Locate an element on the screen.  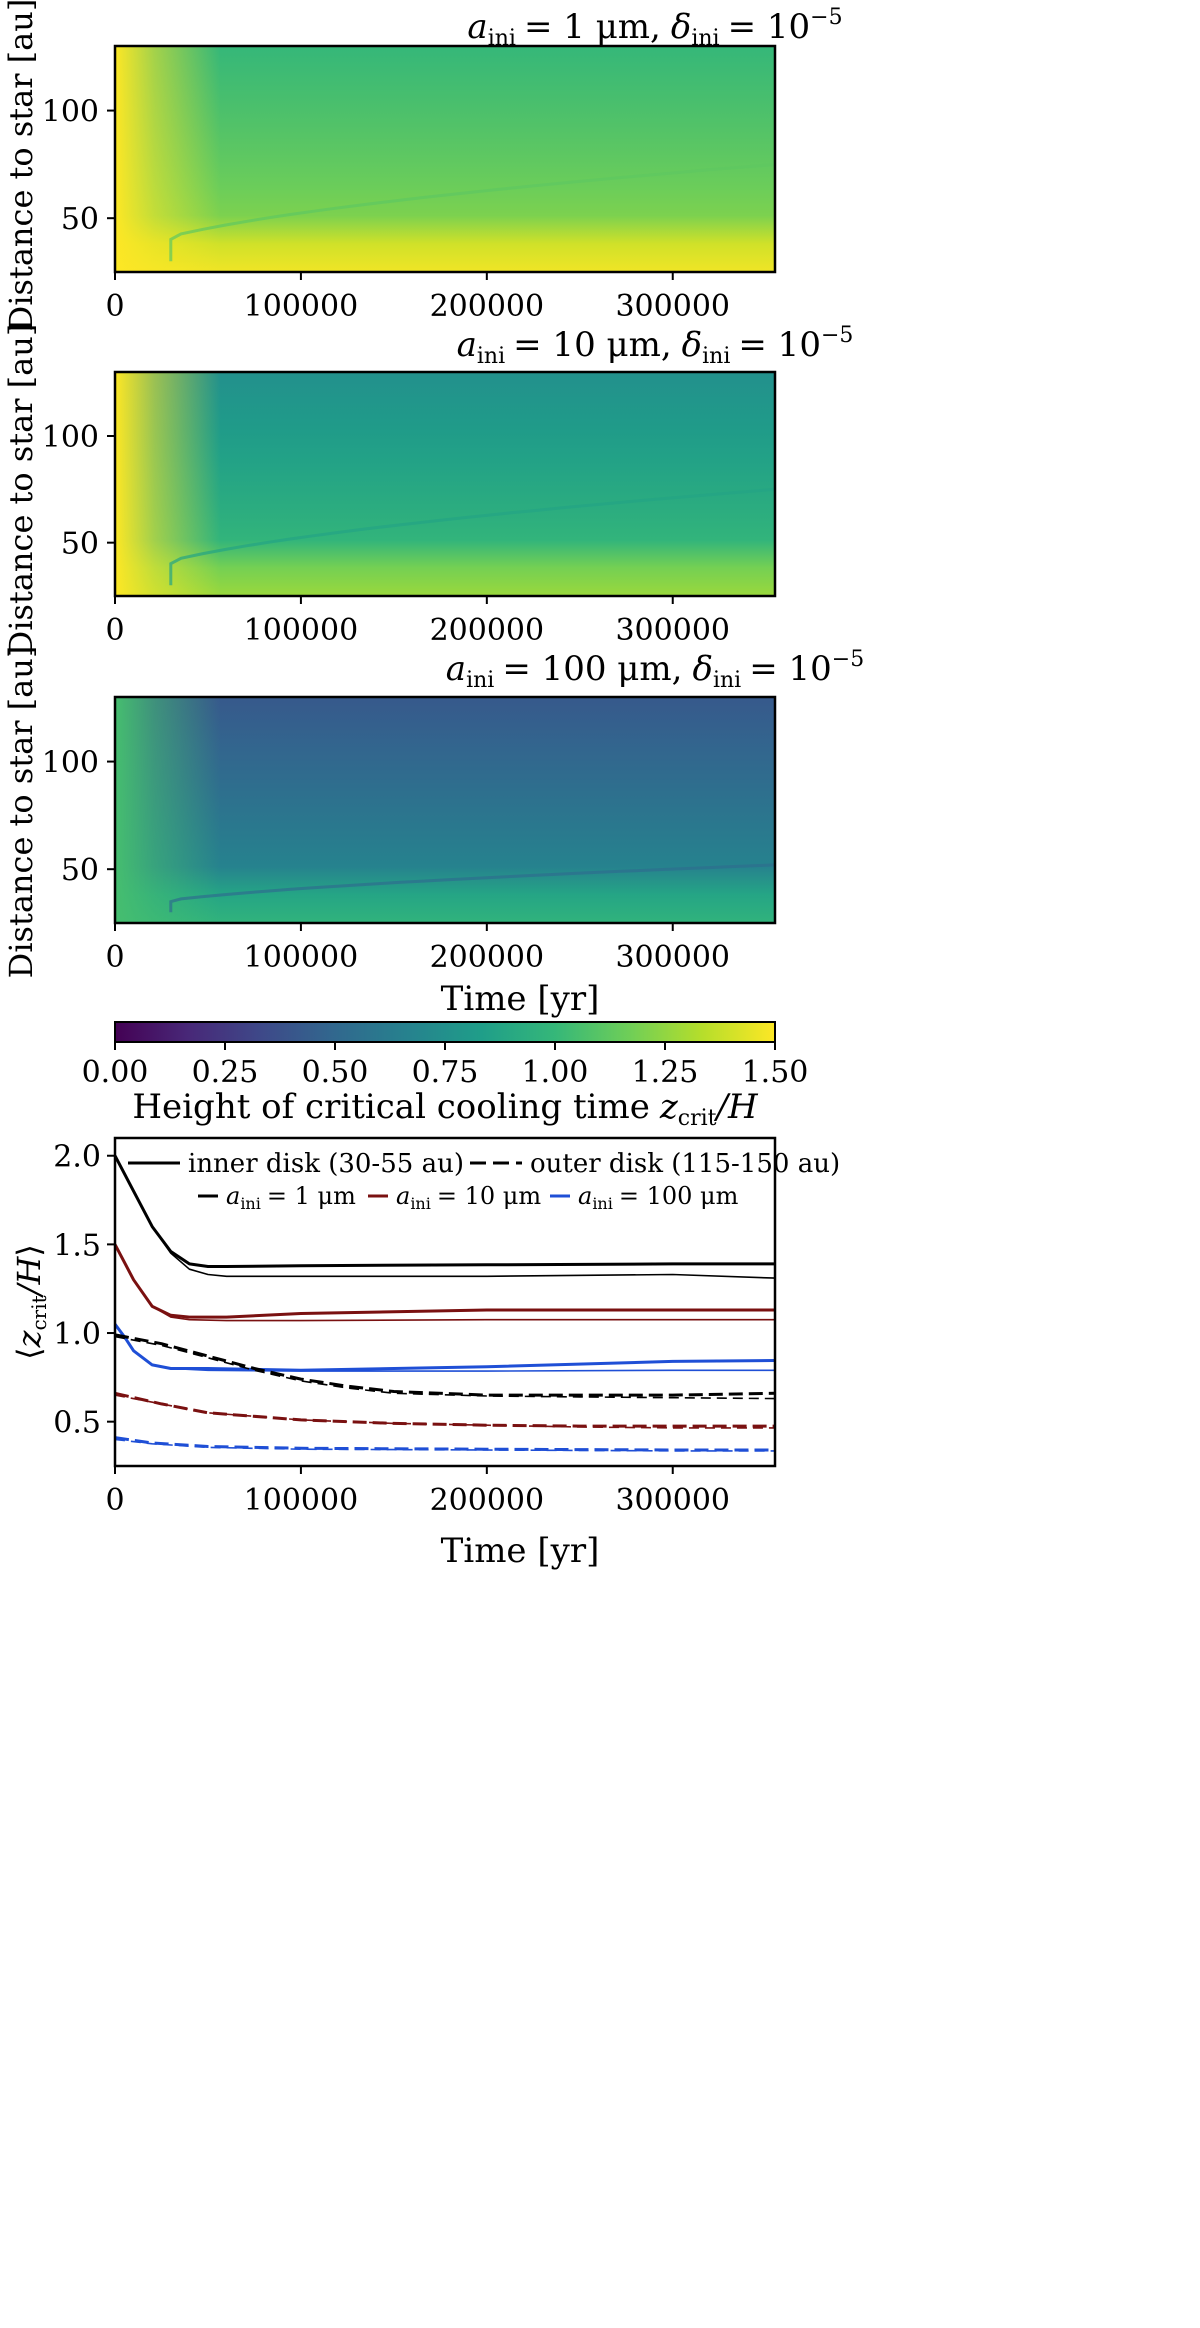
panel-3-xlabel: Time [yr] is located at coordinates (520, 999).